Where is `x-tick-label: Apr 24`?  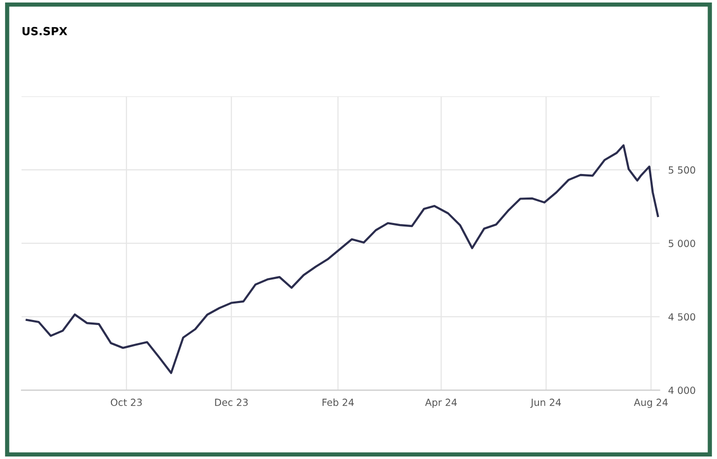
x-tick-label: Apr 24 is located at coordinates (441, 403).